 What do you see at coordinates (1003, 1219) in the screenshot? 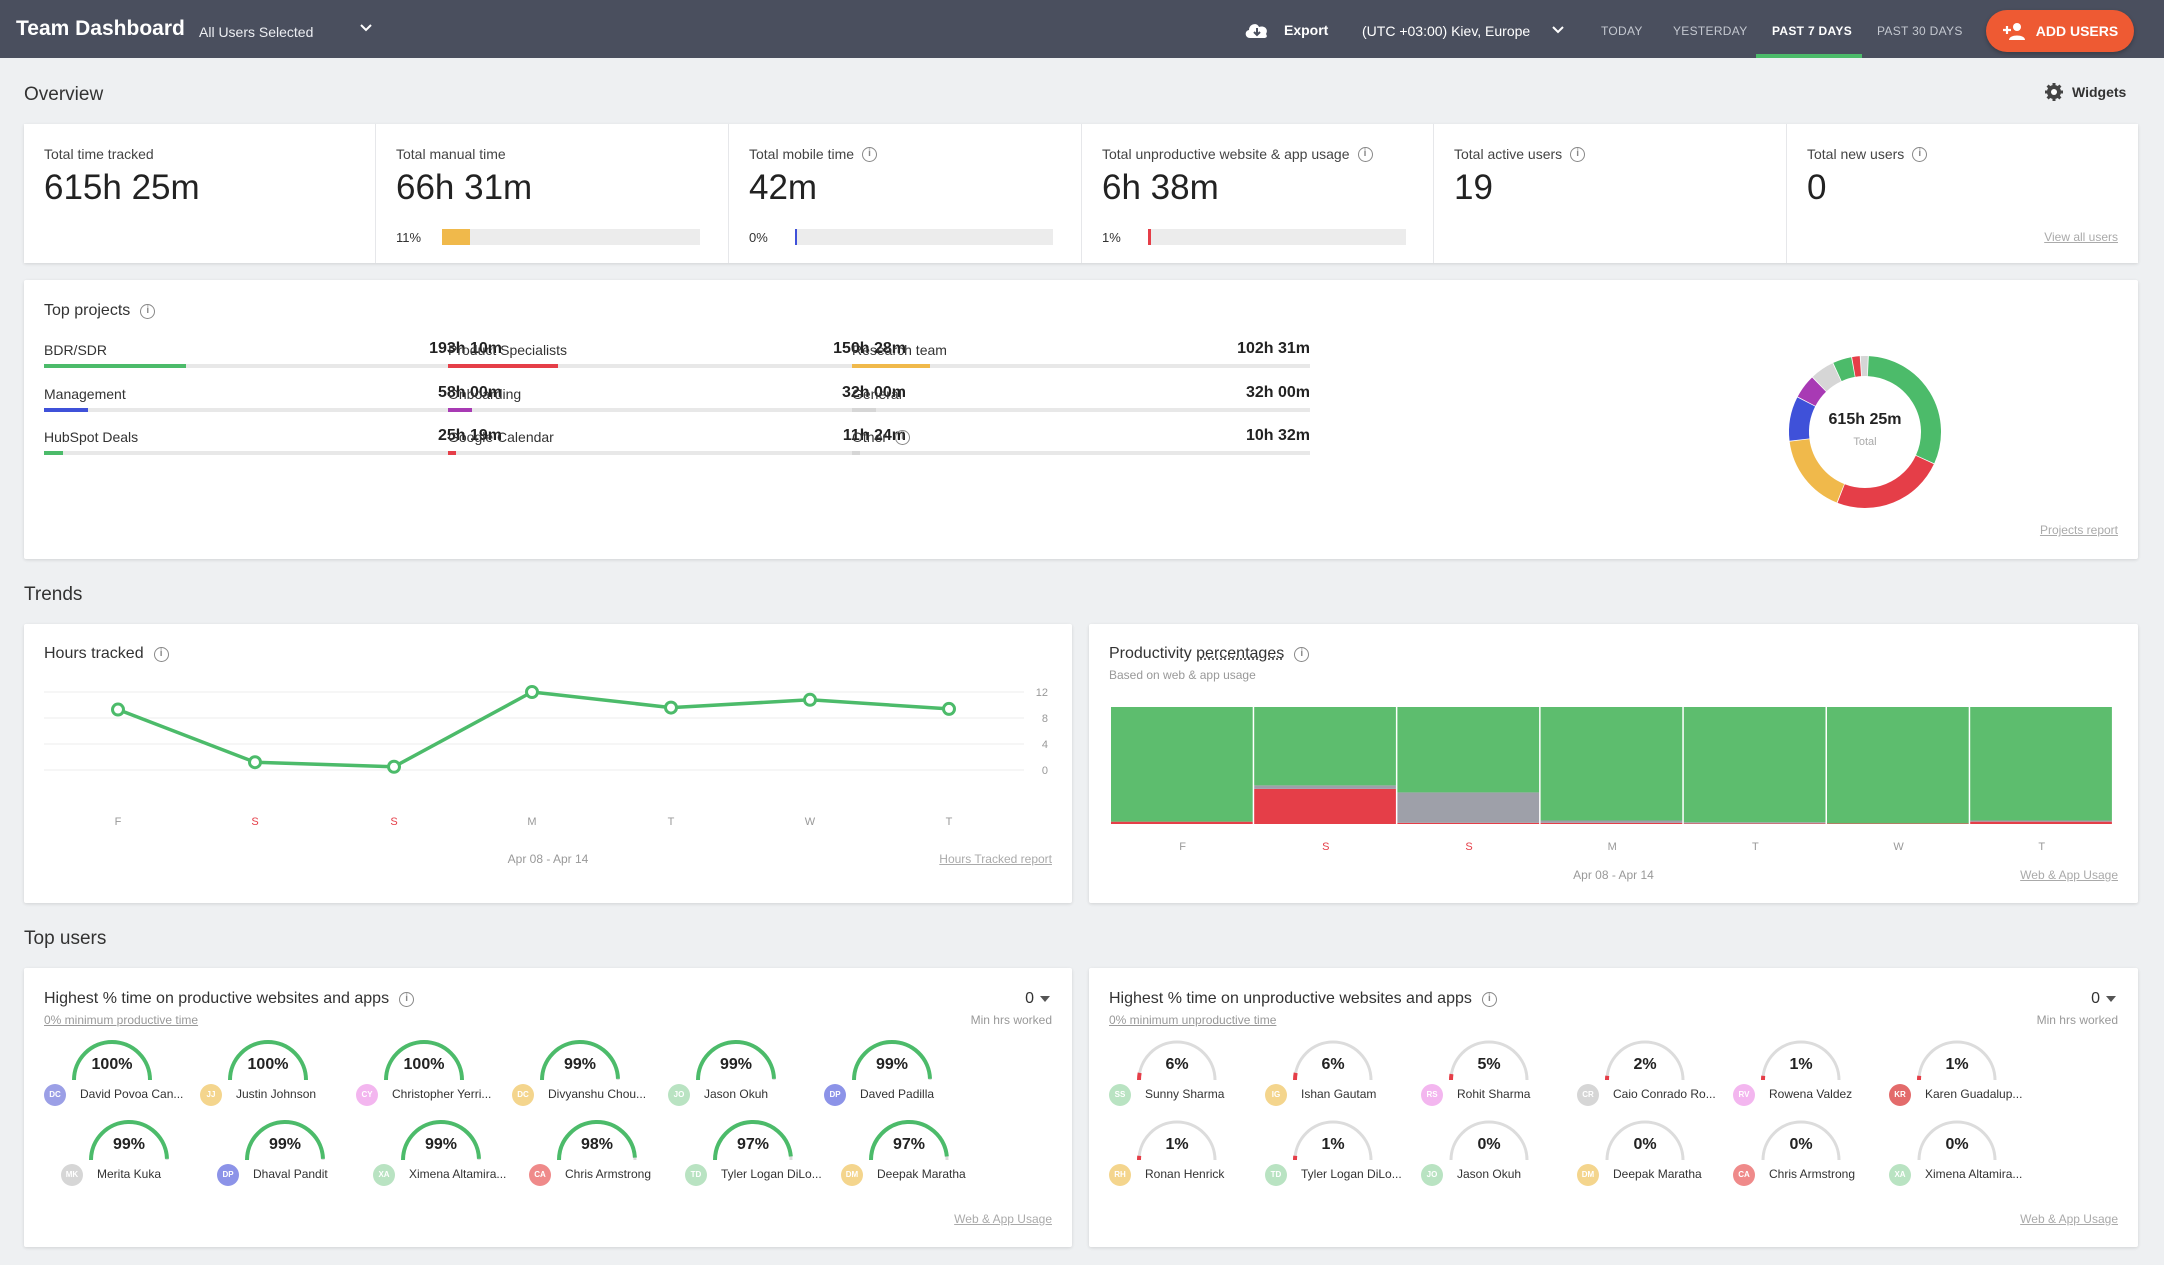
I see `productive-web-app-usage-link: Web & App Usage` at bounding box center [1003, 1219].